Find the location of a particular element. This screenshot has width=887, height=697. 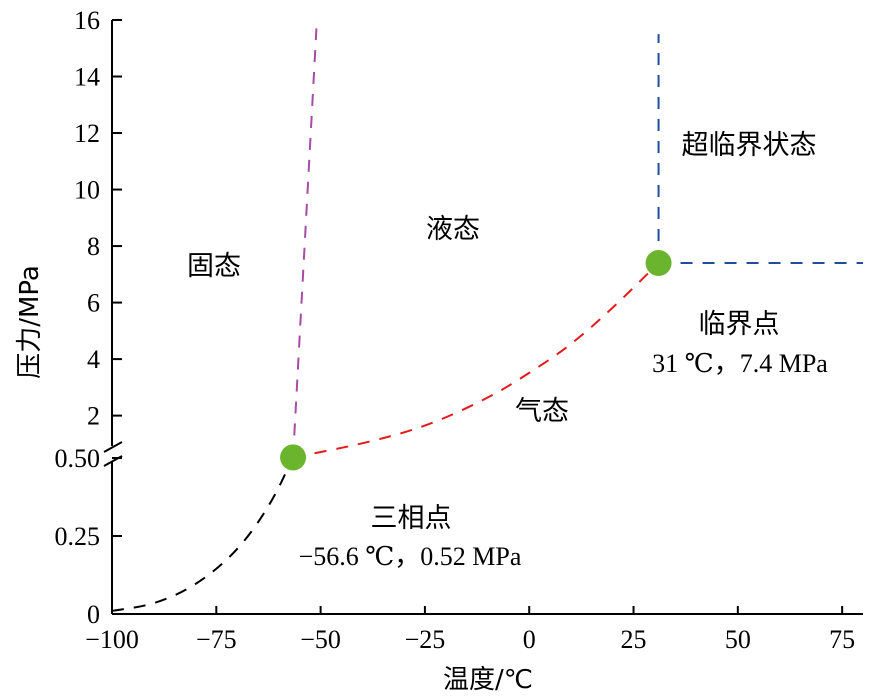

x-axis-title: 温度/℃ is located at coordinates (488, 680).